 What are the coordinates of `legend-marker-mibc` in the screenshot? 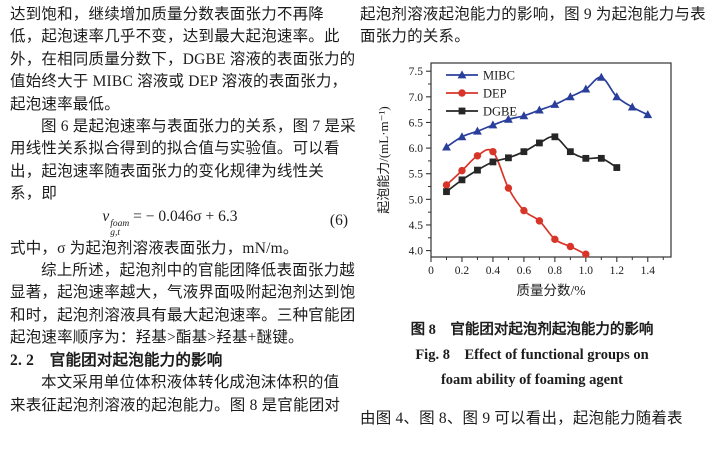 It's located at (462, 74).